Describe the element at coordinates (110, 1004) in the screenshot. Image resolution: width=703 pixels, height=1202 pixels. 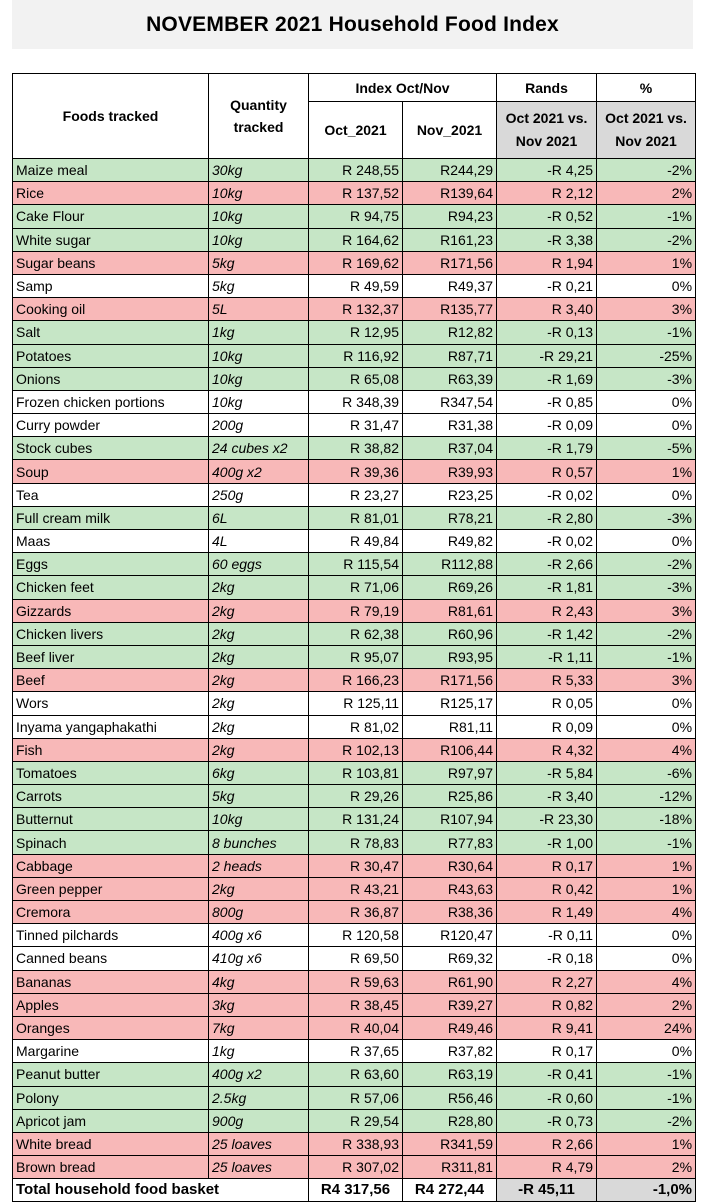
I see `cell-food-name: Apples` at that location.